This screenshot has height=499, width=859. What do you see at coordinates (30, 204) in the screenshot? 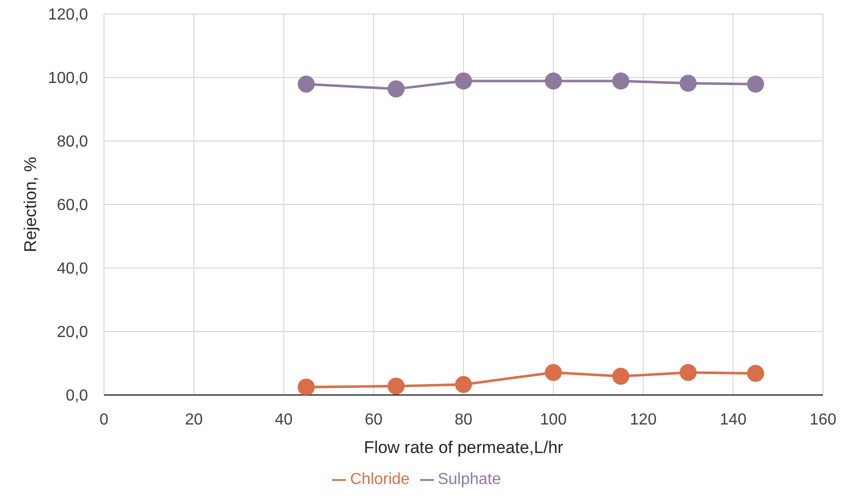
I see `y-axis-title: Rejection, %` at bounding box center [30, 204].